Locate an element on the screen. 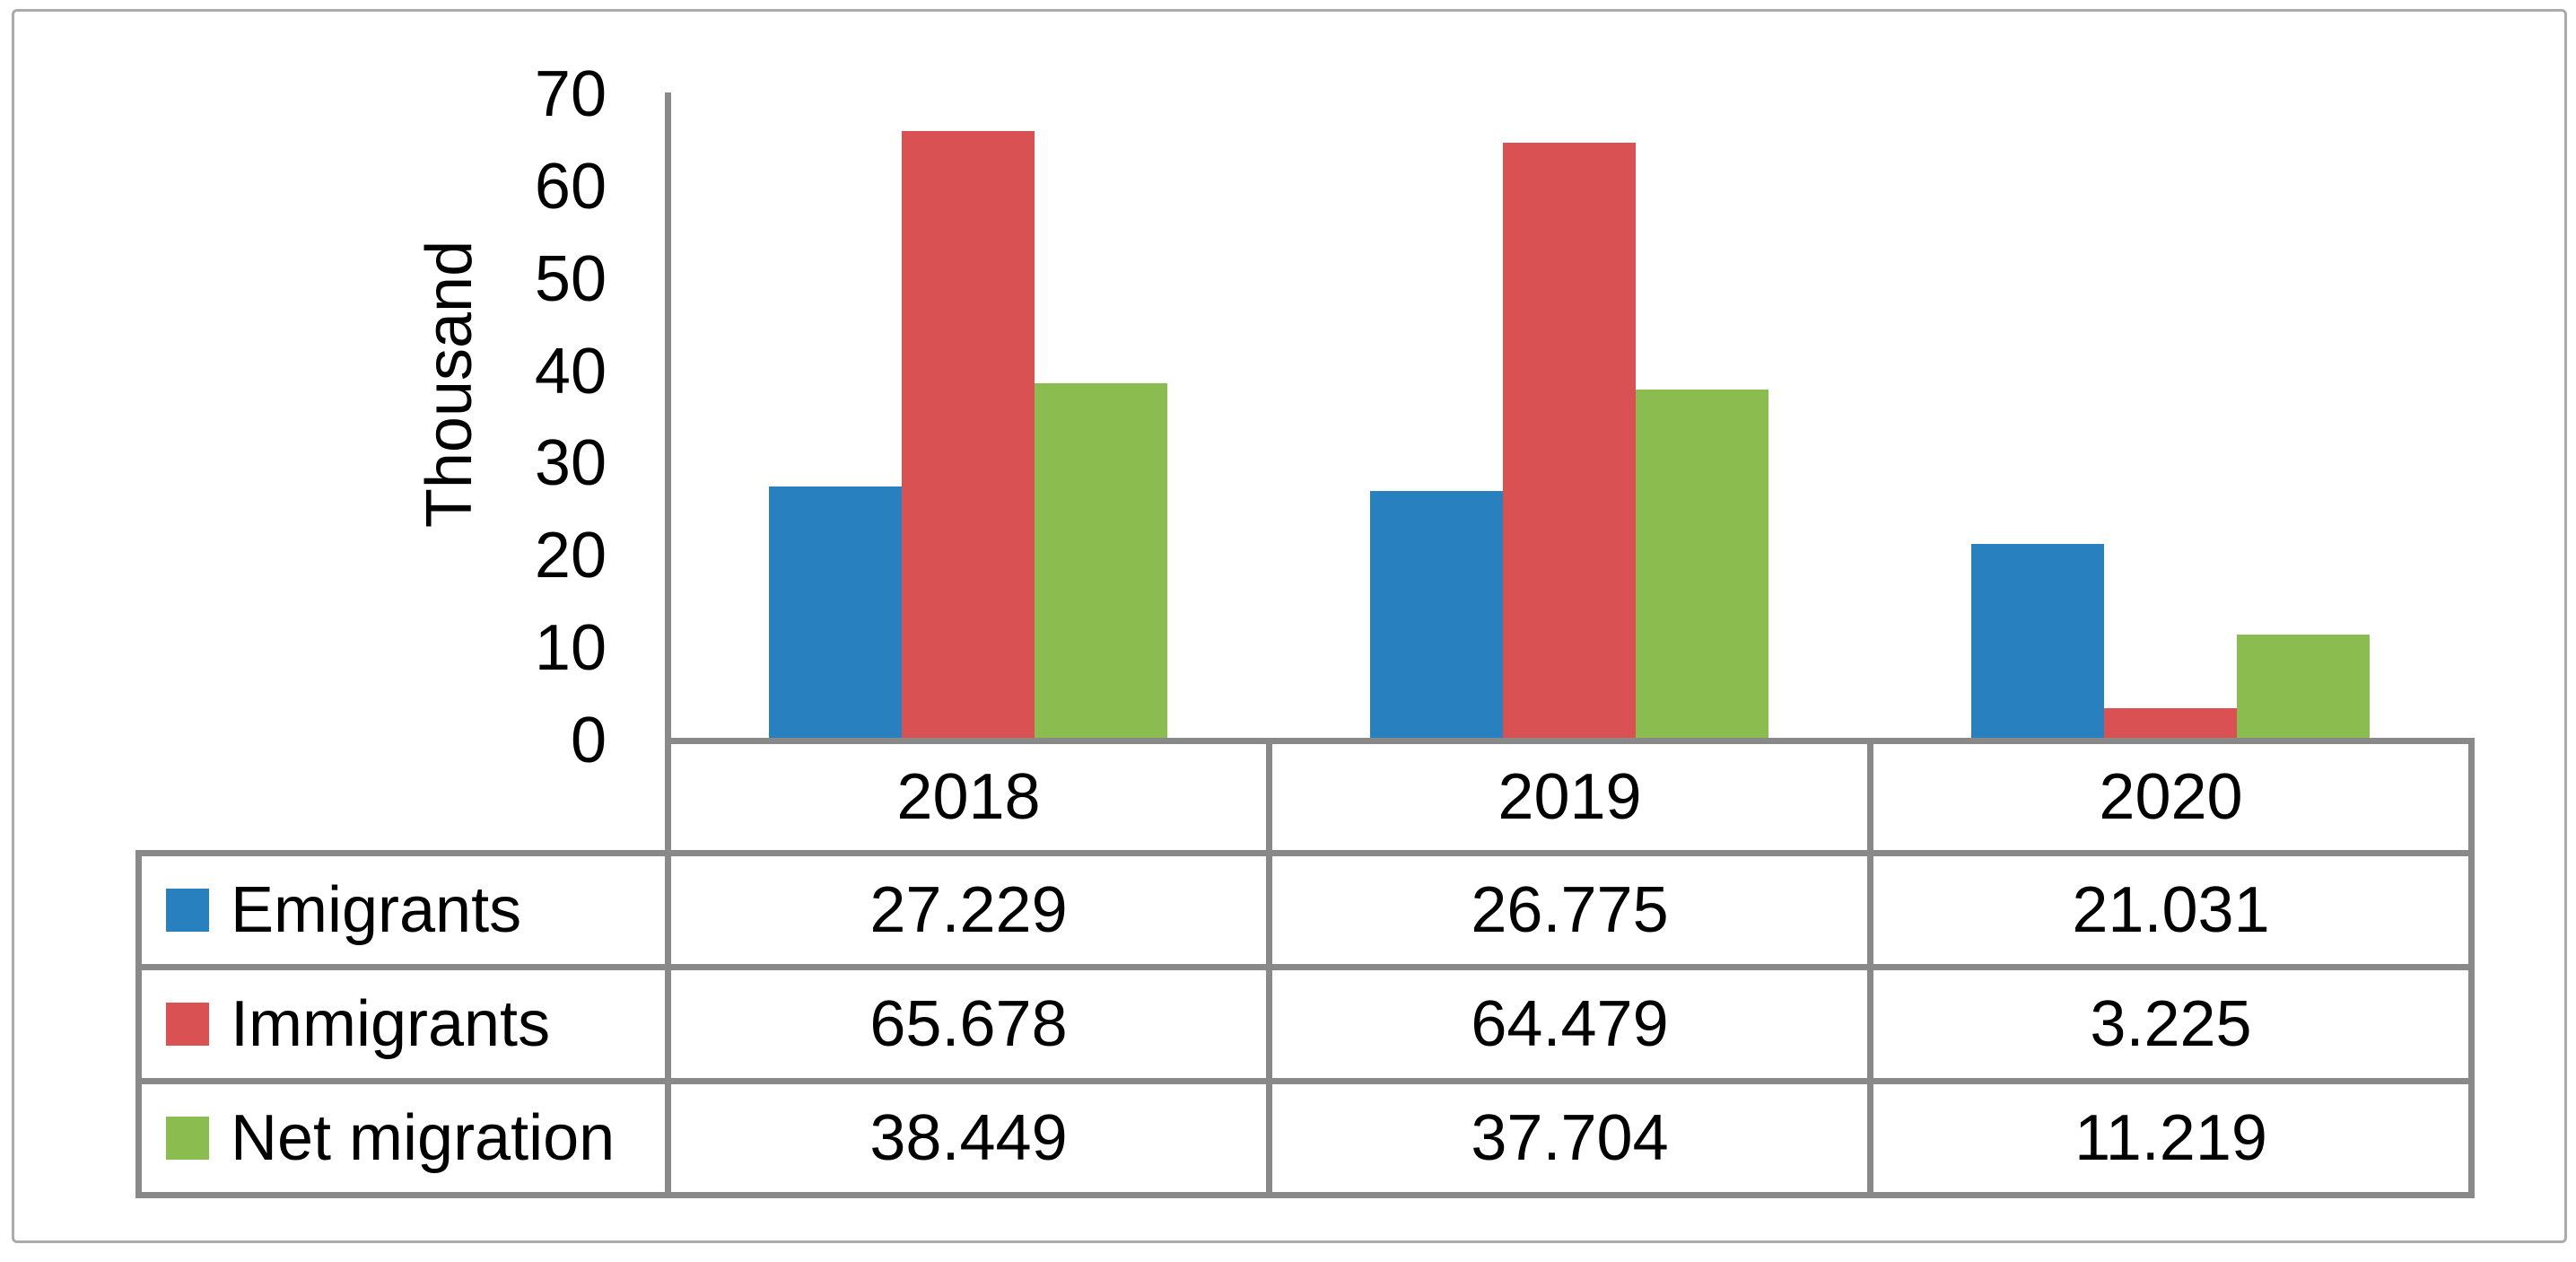  emigrants-legend-swatch-icon is located at coordinates (188, 911).